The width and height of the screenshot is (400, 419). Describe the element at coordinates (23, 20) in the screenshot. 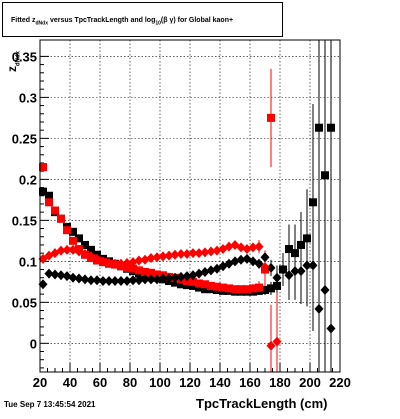

I see `title-text-a: Fitted z` at that location.